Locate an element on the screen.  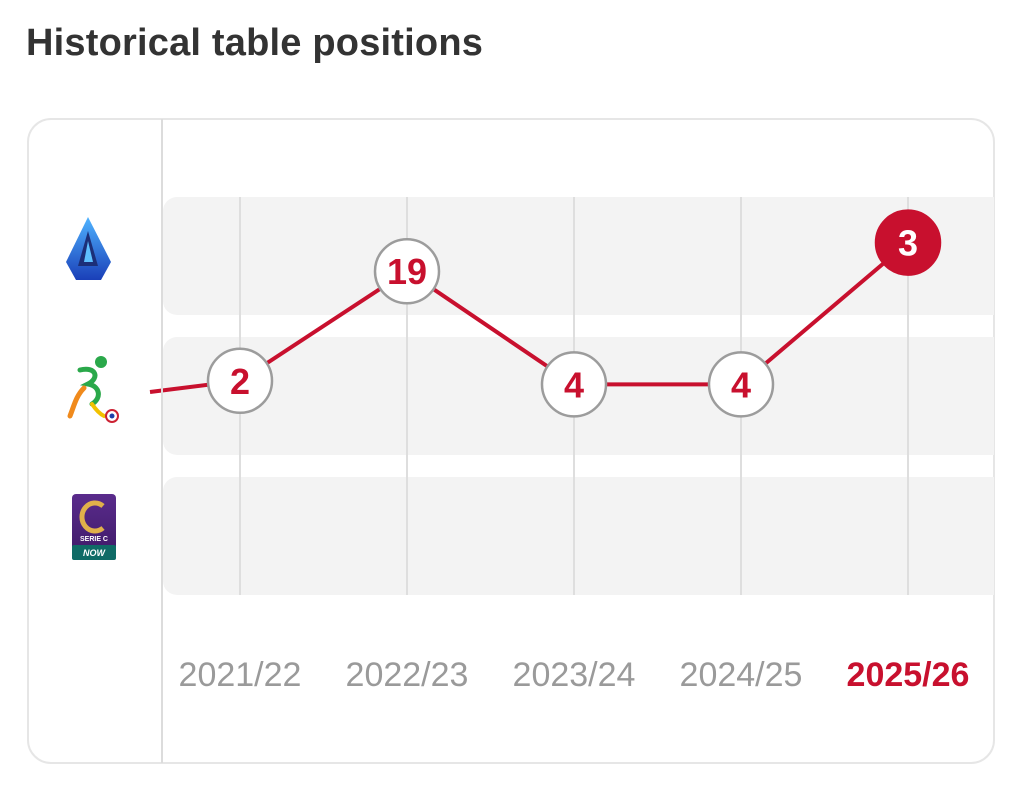
serie-c-logo: SERIE C NOW is located at coordinates (94, 527).